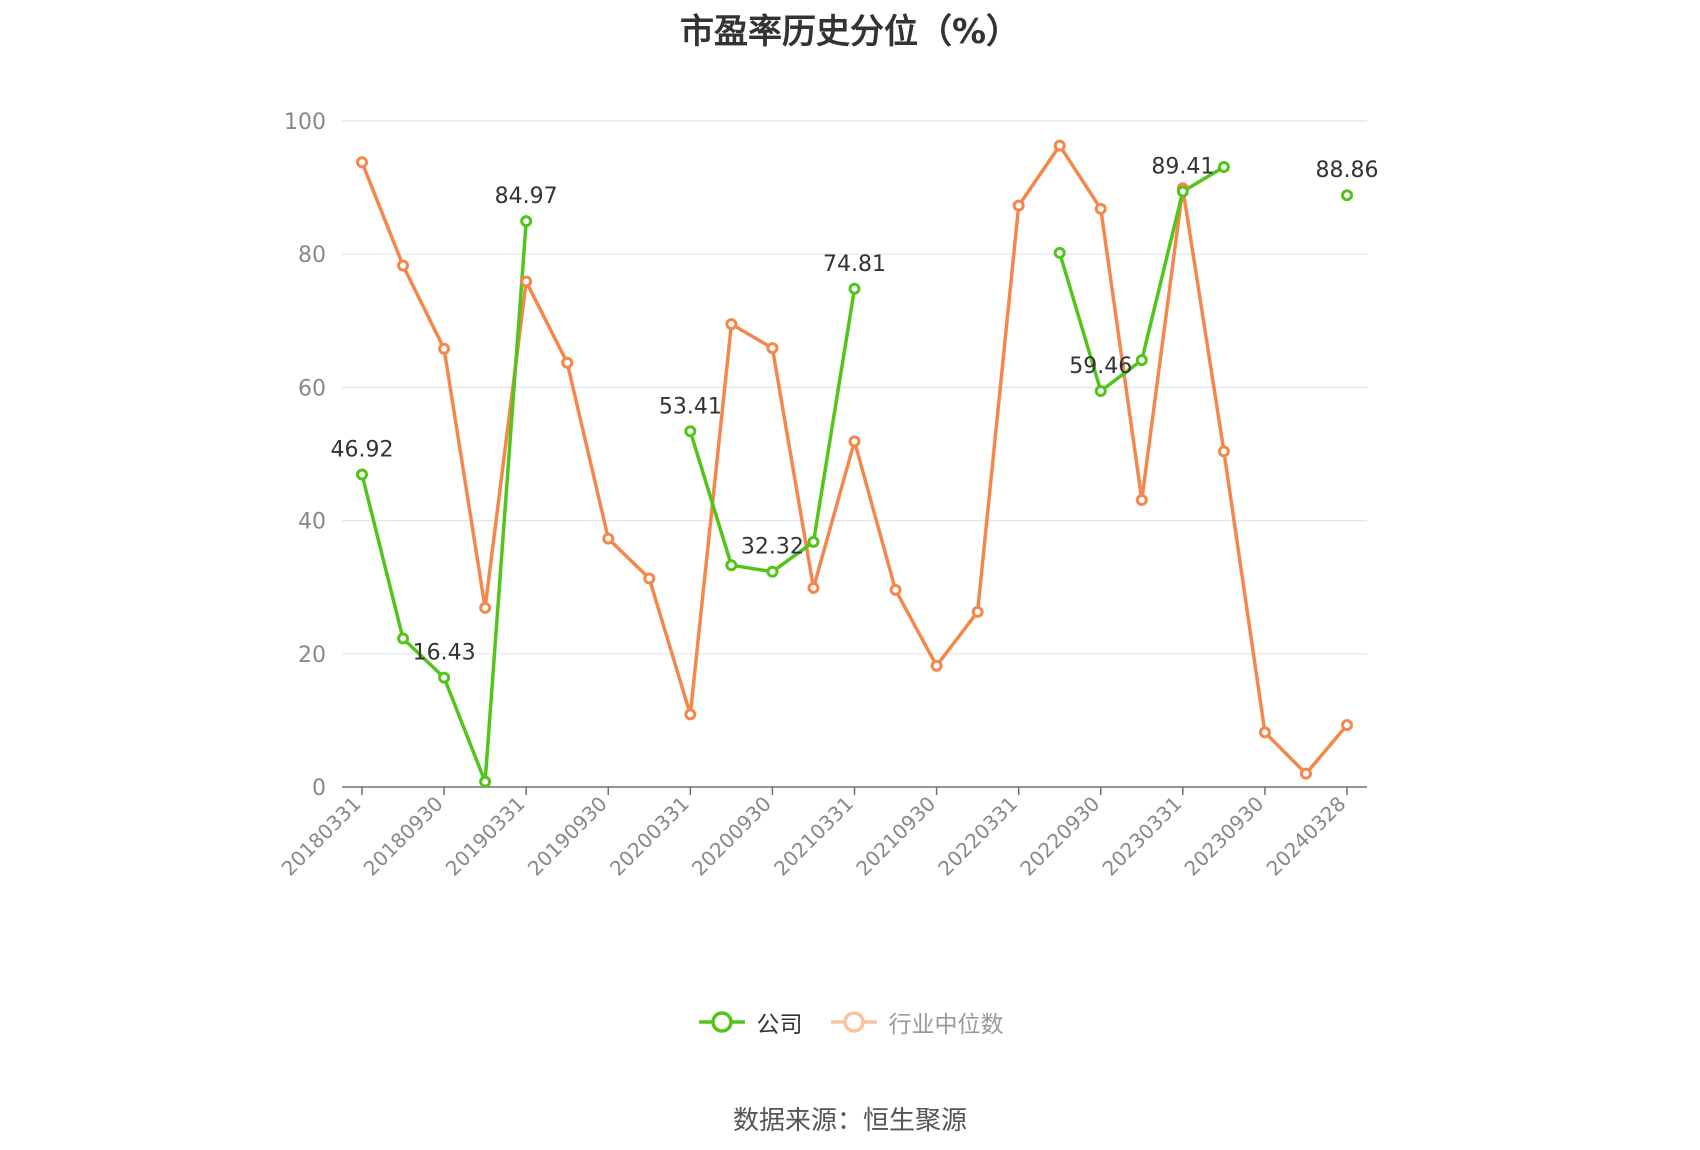 The image size is (1700, 1150). Describe the element at coordinates (567, 836) in the screenshot. I see `x-tick-label: 20190930` at that location.